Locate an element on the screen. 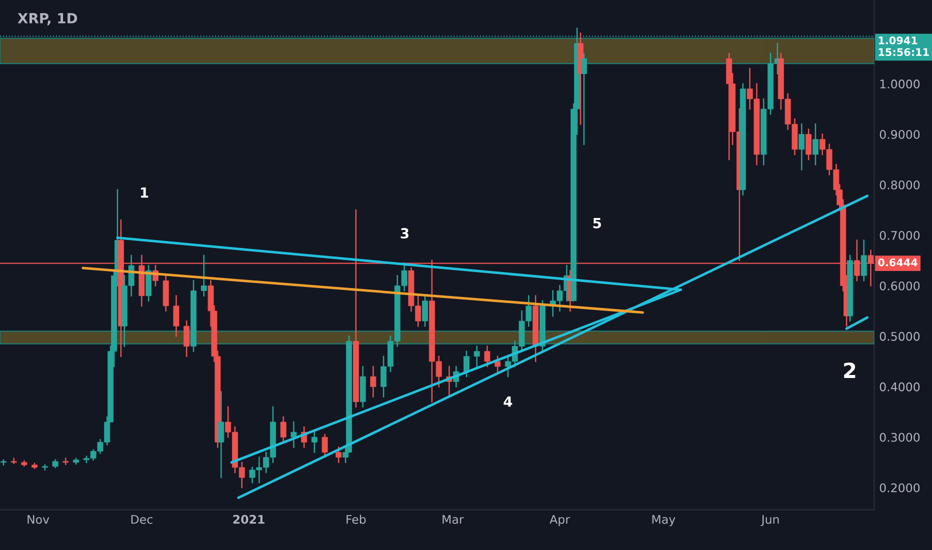  annotation: 2 is located at coordinates (850, 370).